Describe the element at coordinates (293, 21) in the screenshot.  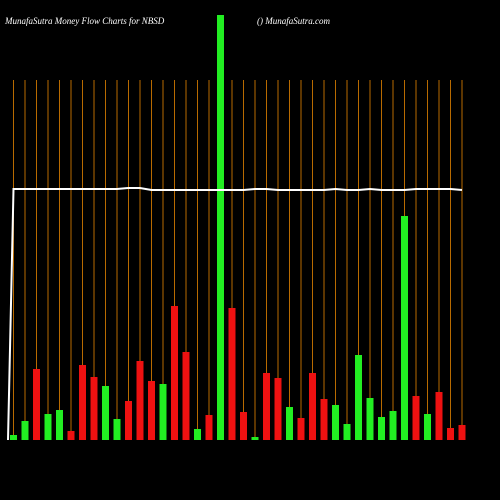
I see `chart-subtitle: () MunafaSutra.com` at that location.